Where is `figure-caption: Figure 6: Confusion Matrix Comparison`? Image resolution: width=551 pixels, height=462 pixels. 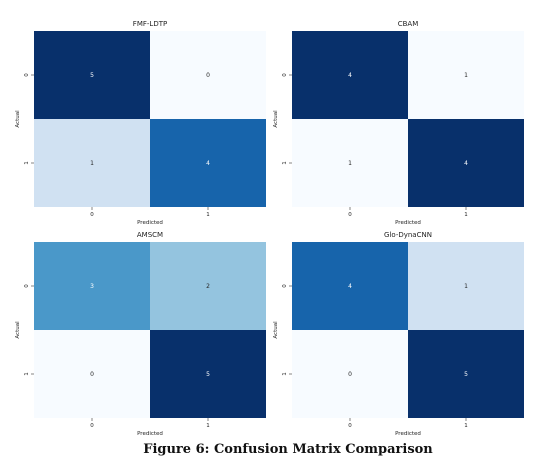
figure-caption: Figure 6: Confusion Matrix Comparison is located at coordinates (288, 449).